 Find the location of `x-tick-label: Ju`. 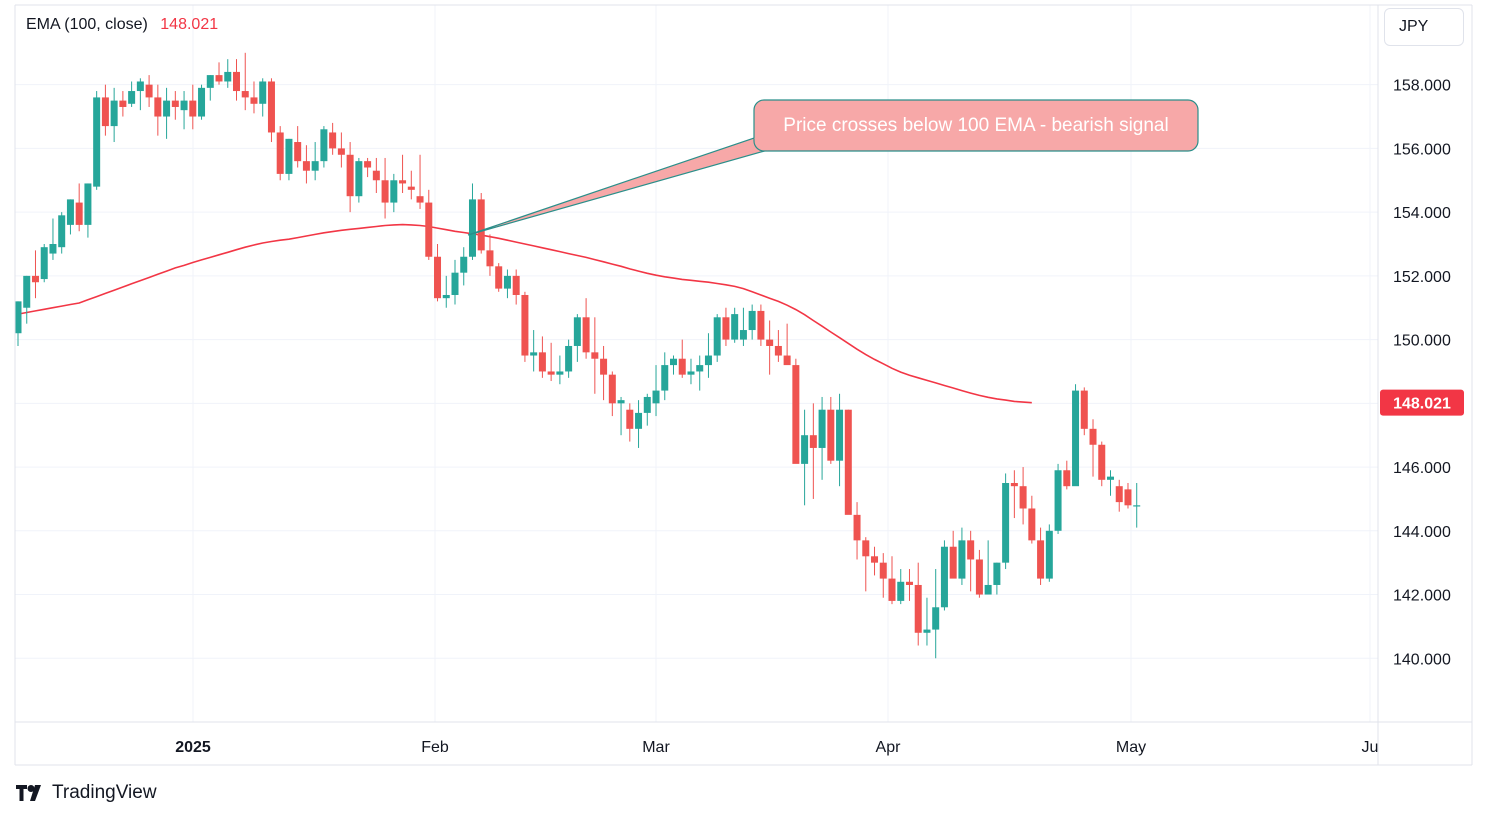

x-tick-label: Ju is located at coordinates (1370, 747).